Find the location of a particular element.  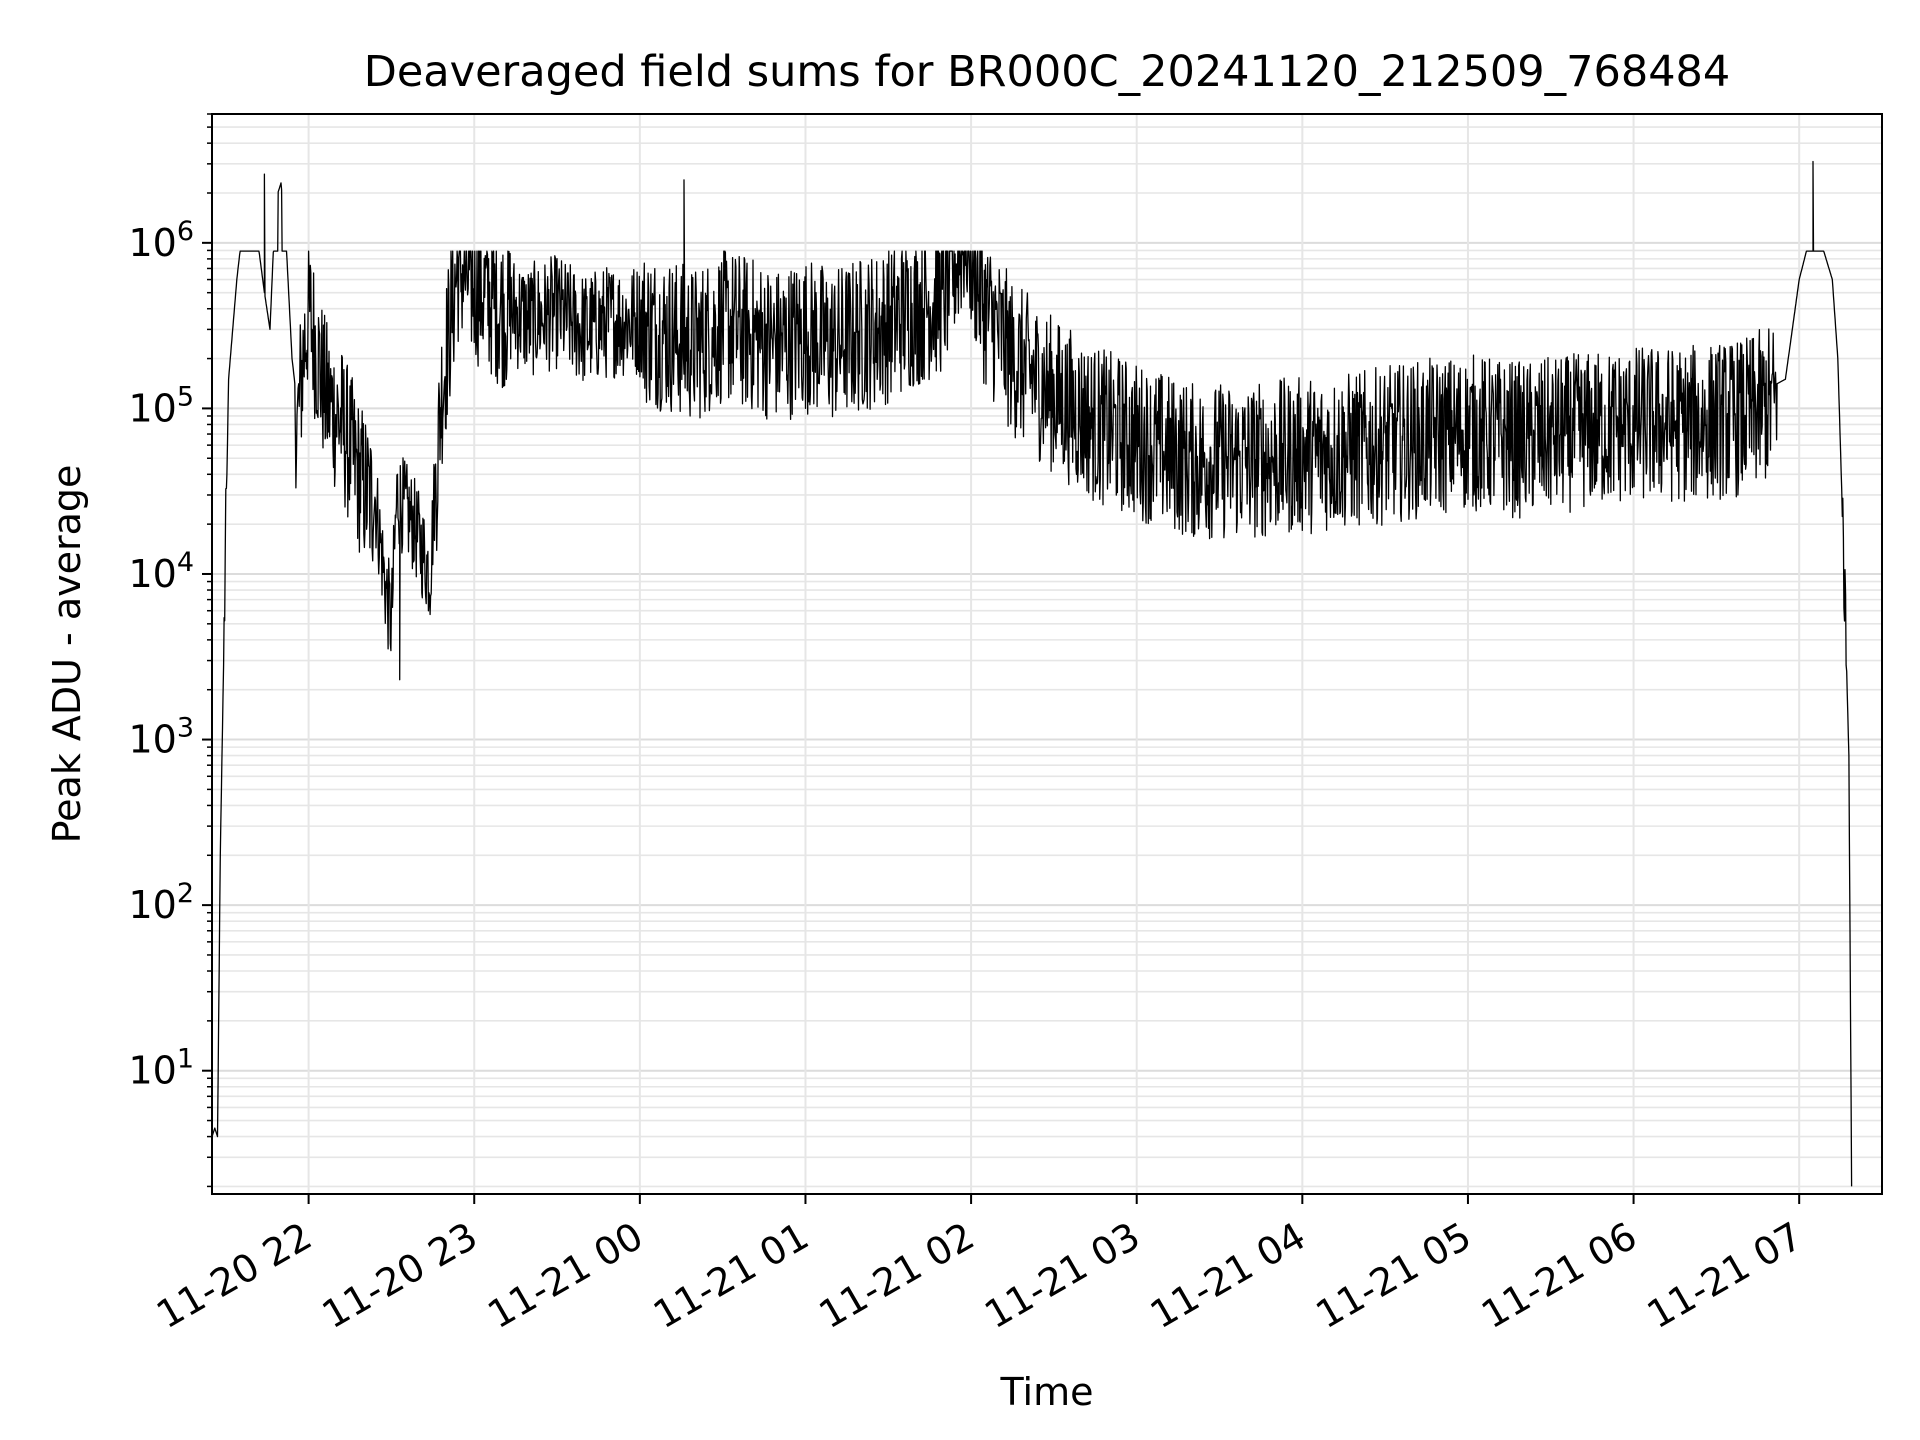

y-axis-label: Peak ADU - average is located at coordinates (67, 654).